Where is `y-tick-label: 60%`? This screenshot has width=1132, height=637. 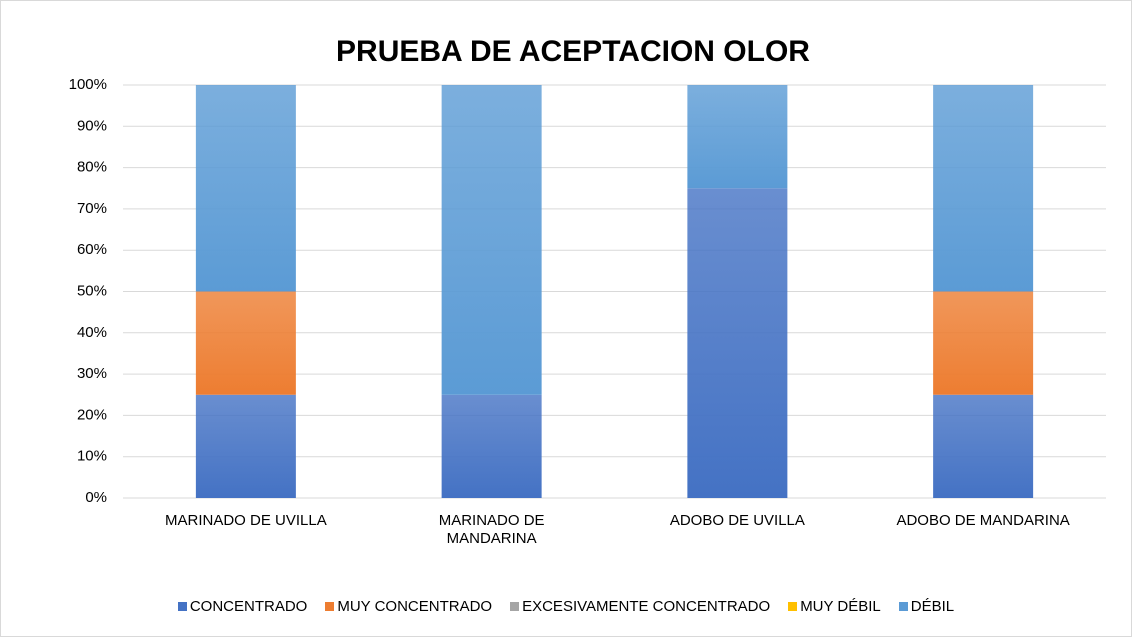
y-tick-label: 60% is located at coordinates (92, 249).